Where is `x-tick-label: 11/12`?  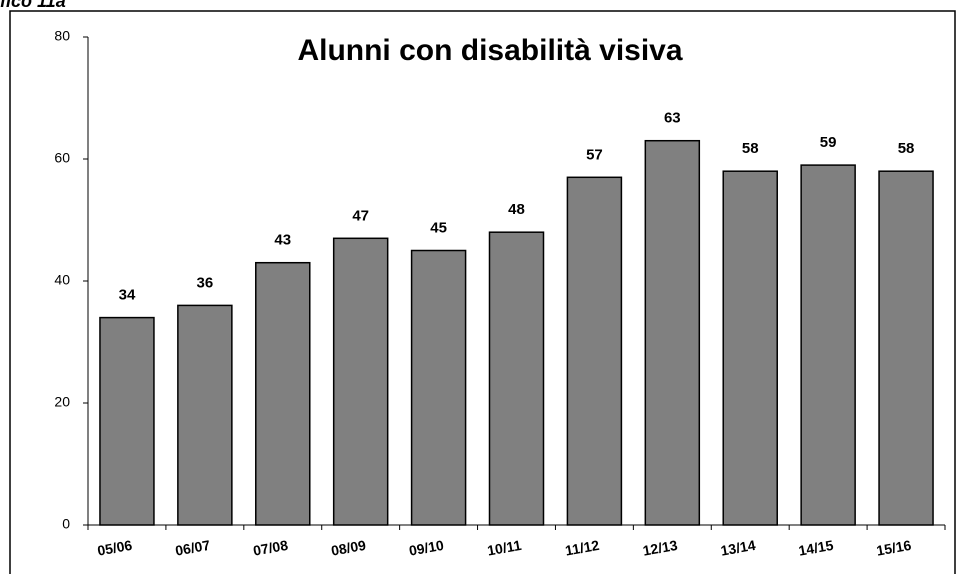
x-tick-label: 11/12 is located at coordinates (582, 548).